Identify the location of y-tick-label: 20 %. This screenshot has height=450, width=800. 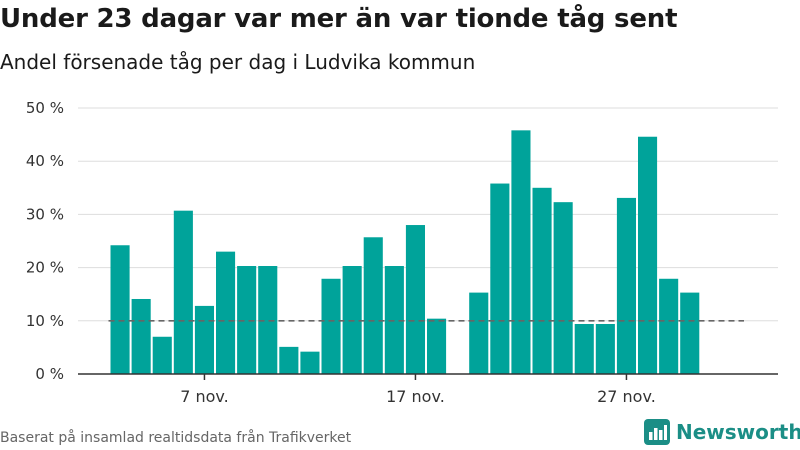
(45, 268).